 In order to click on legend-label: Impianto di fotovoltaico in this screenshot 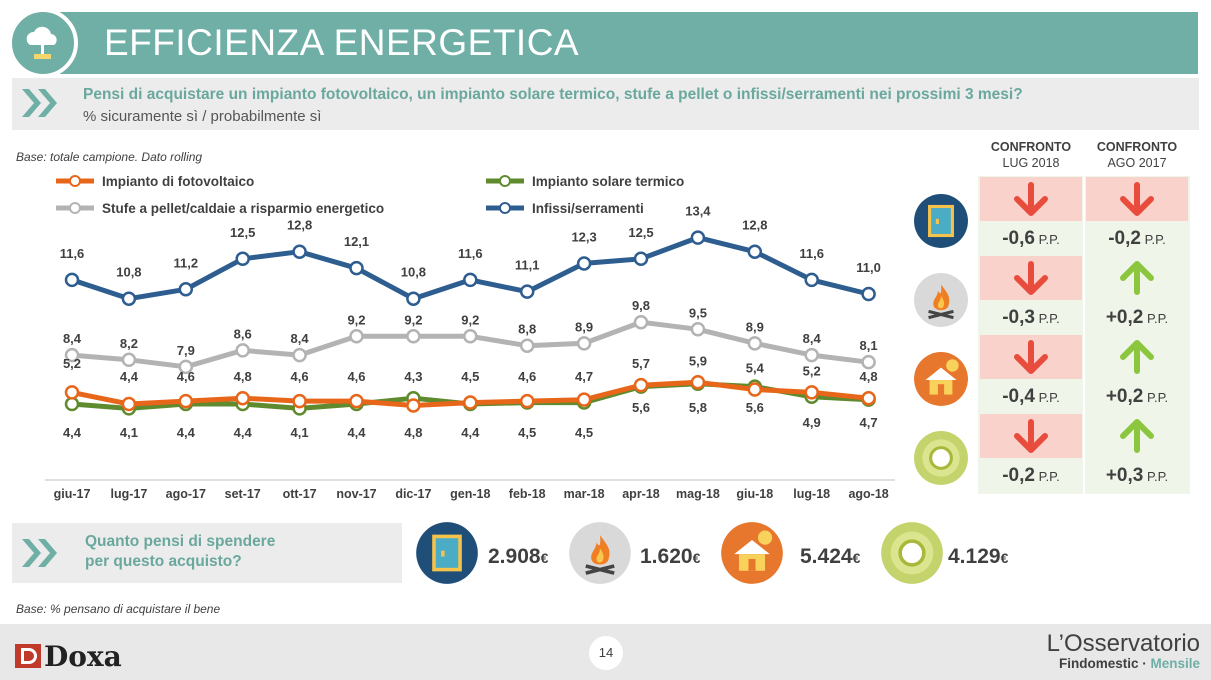, I will do `click(178, 181)`.